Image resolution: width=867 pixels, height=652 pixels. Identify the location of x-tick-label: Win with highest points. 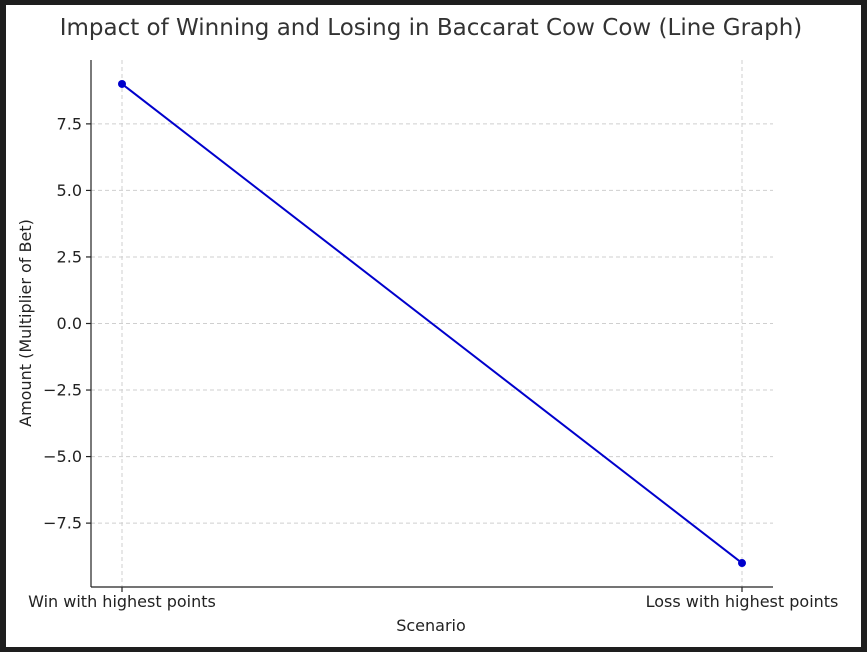
(122, 601).